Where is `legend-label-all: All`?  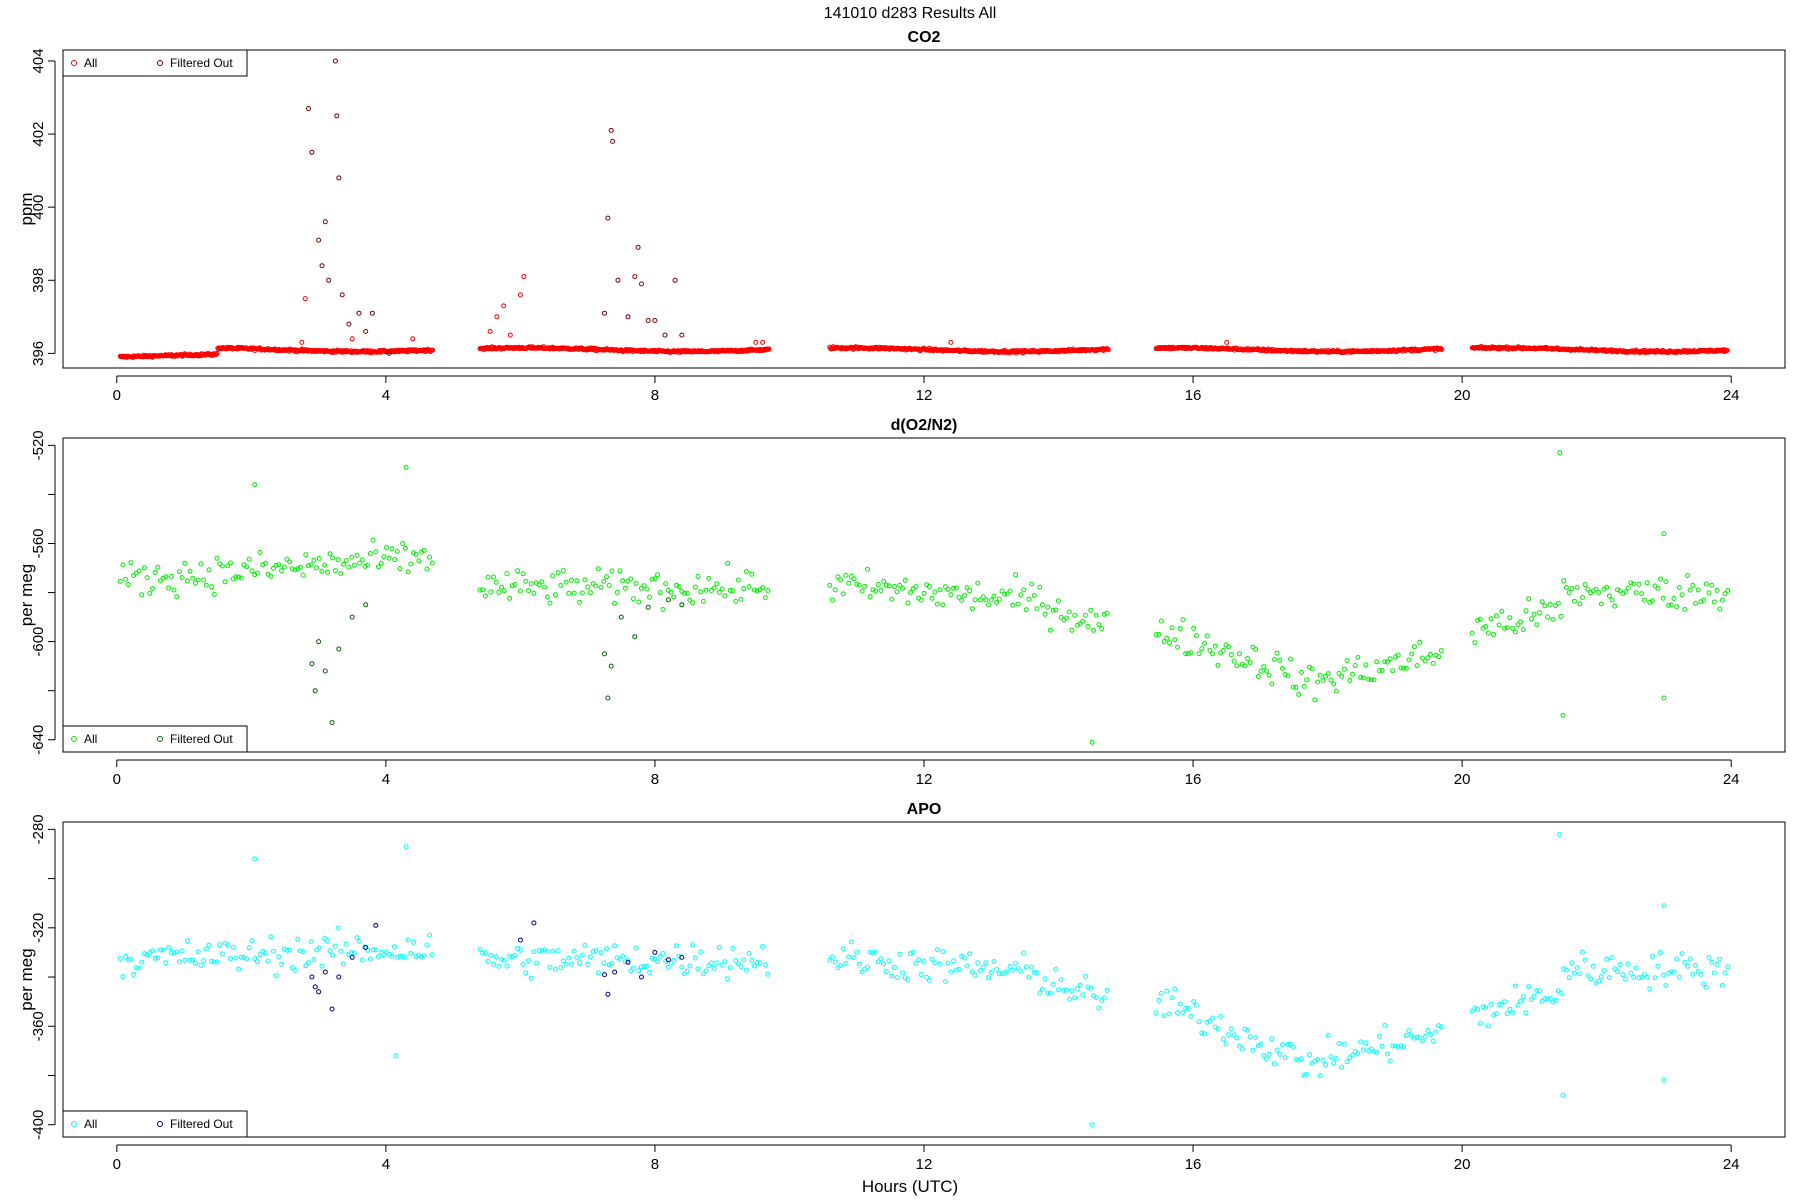 legend-label-all: All is located at coordinates (90, 1124).